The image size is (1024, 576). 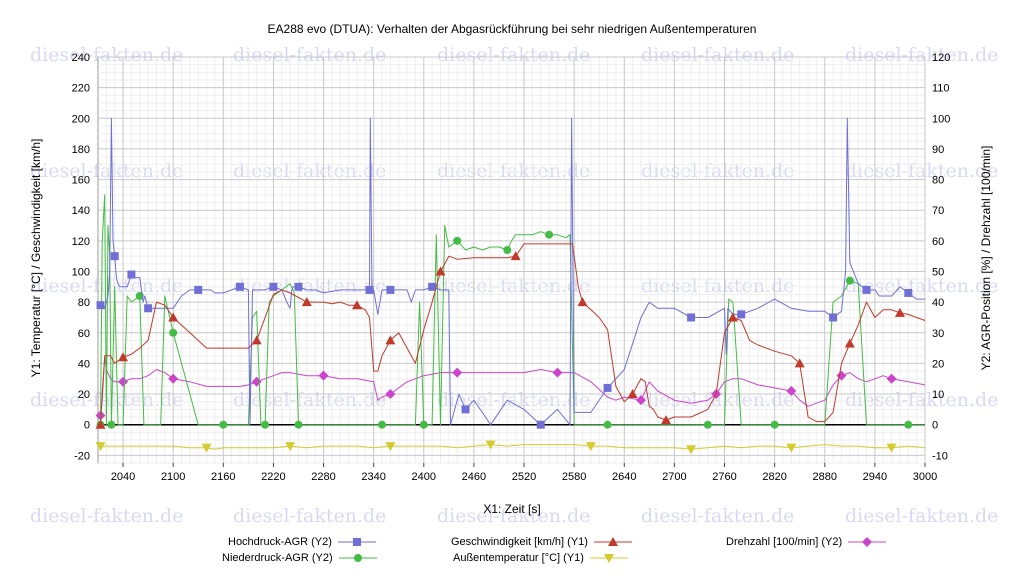 I want to click on y-right-tick-label: 60, so click(x=938, y=242).